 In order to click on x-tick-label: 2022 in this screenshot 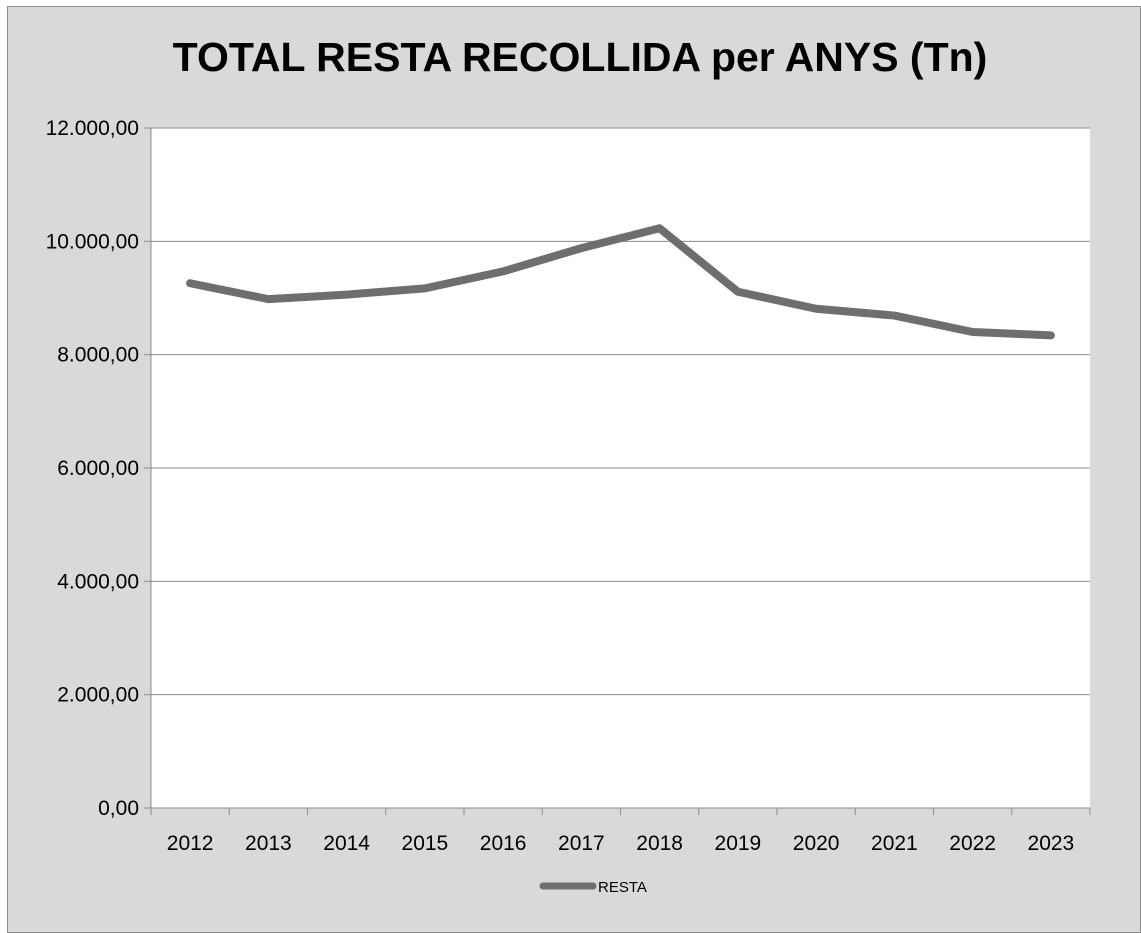, I will do `click(972, 843)`.